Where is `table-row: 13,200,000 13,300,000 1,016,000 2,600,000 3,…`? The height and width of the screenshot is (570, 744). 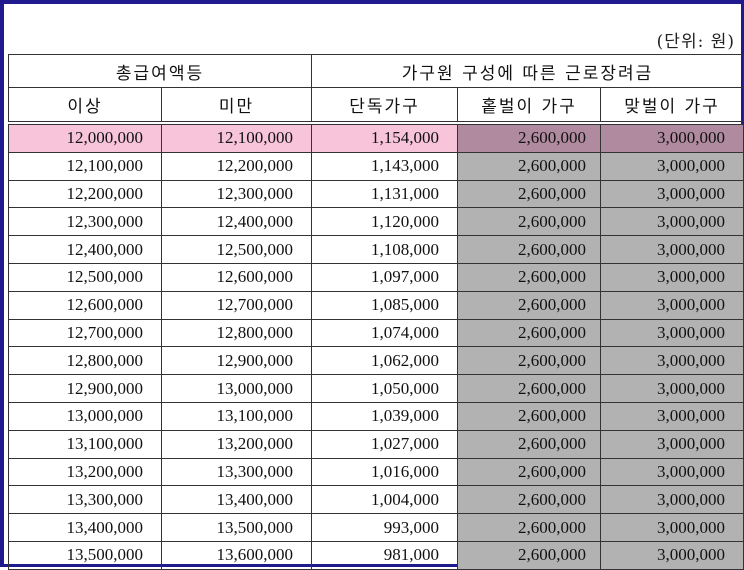
table-row: 13,200,000 13,300,000 1,016,000 2,600,000 3,… is located at coordinates (376, 472).